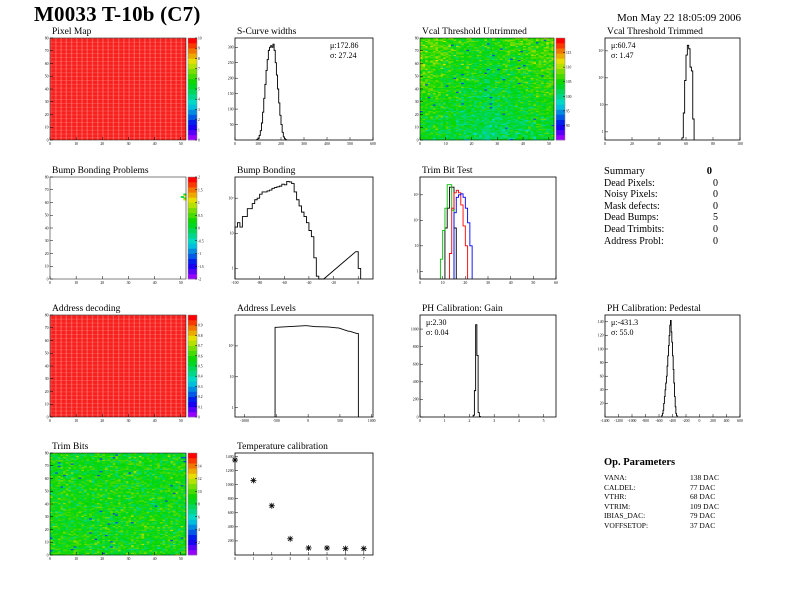 This screenshot has height=612, width=792. Describe the element at coordinates (47, 341) in the screenshot. I see `y-tick-label: 60` at that location.